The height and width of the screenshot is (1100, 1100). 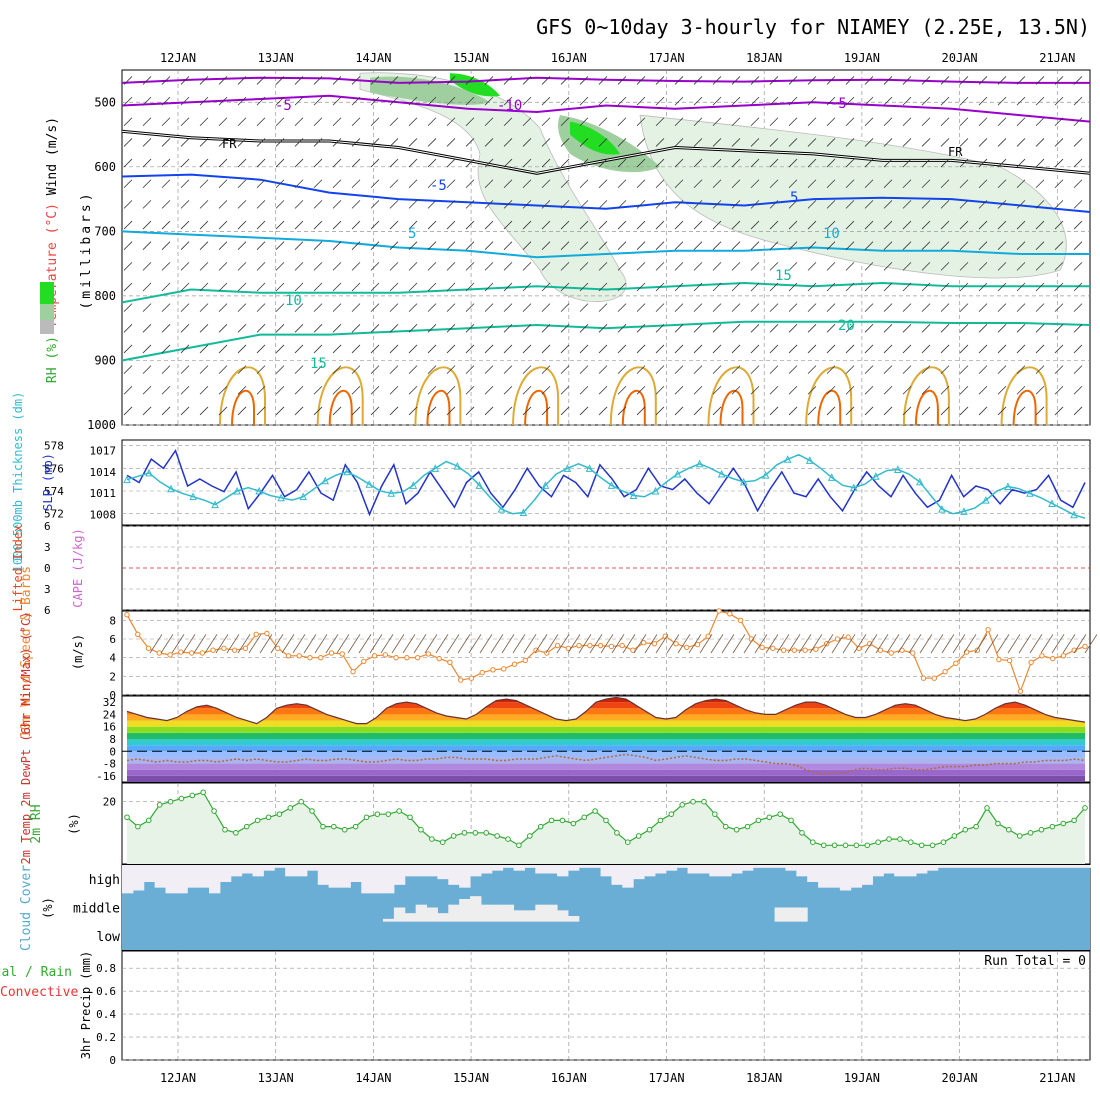 I want to click on slp-ylabel: SLP (mb), so click(x=48, y=482).